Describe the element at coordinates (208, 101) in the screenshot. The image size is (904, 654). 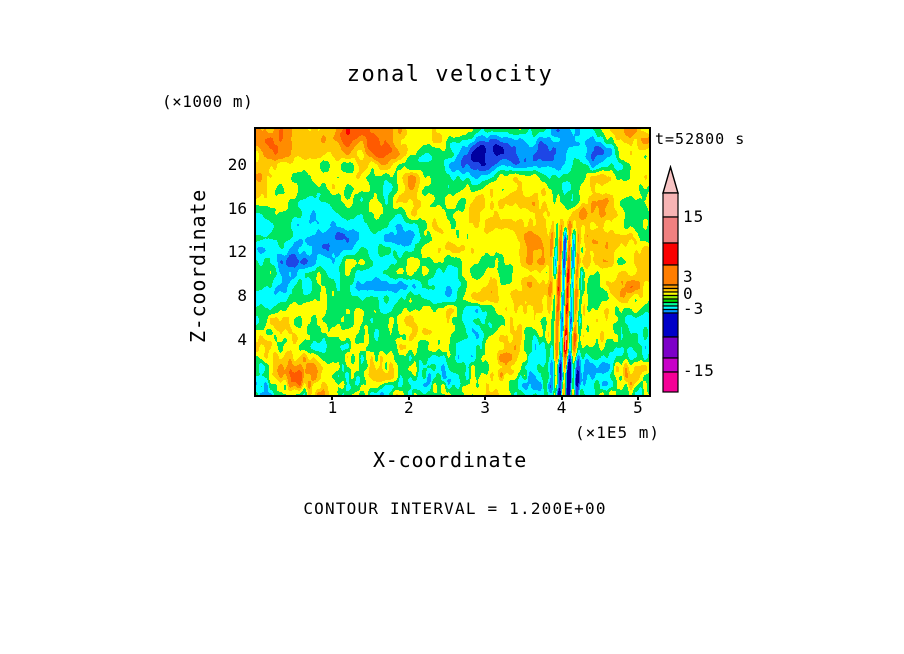
I see `z-axis-unit: (×1000 m)` at that location.